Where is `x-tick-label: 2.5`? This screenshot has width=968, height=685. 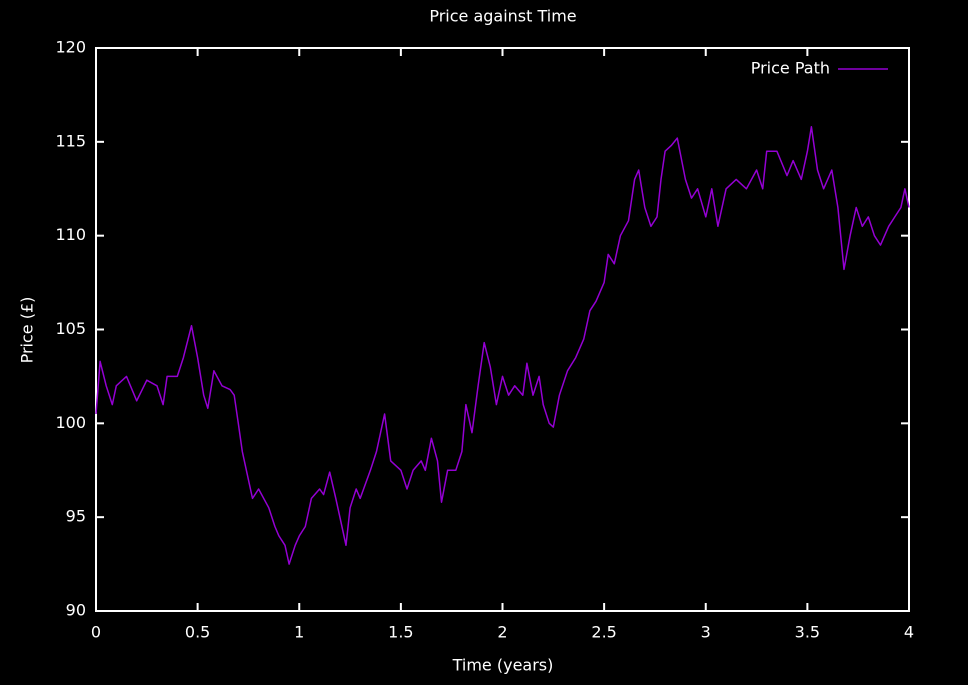
x-tick-label: 2.5 is located at coordinates (603, 632).